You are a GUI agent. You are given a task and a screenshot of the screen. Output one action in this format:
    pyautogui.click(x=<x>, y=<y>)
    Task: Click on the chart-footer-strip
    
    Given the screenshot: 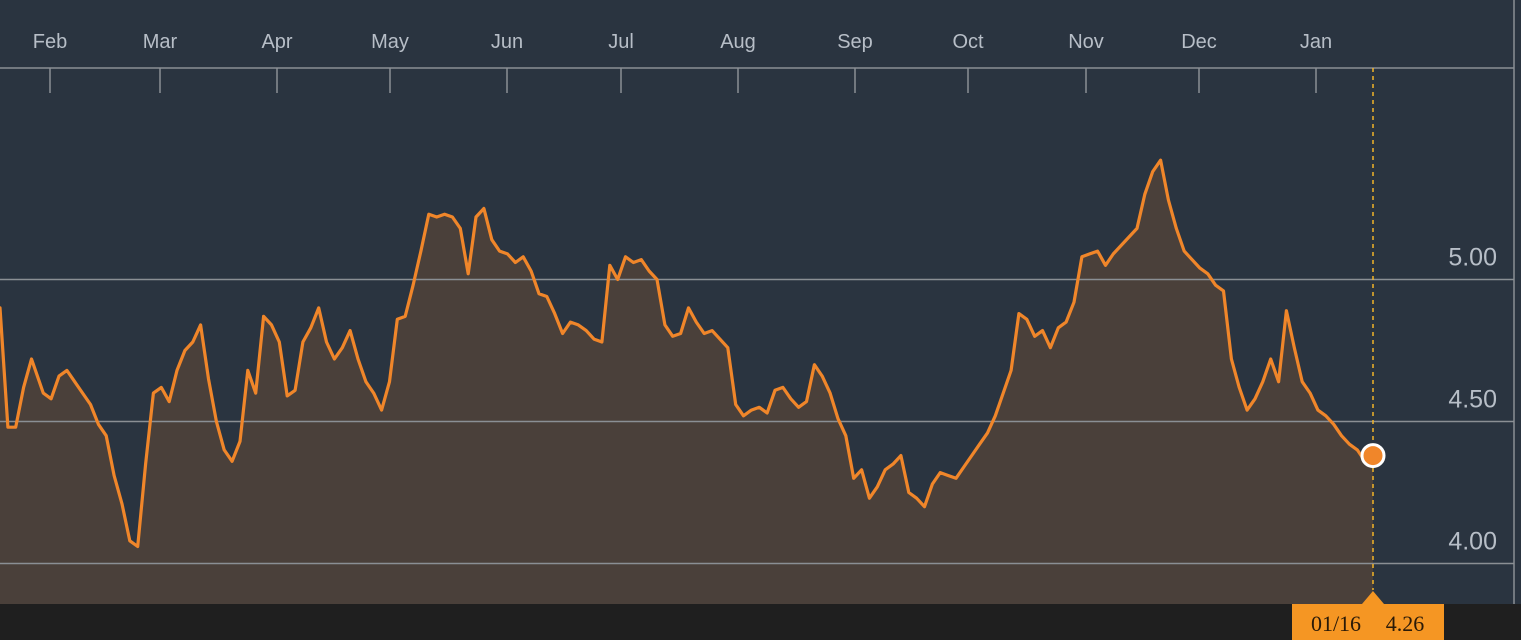 What is the action you would take?
    pyautogui.click(x=760, y=622)
    